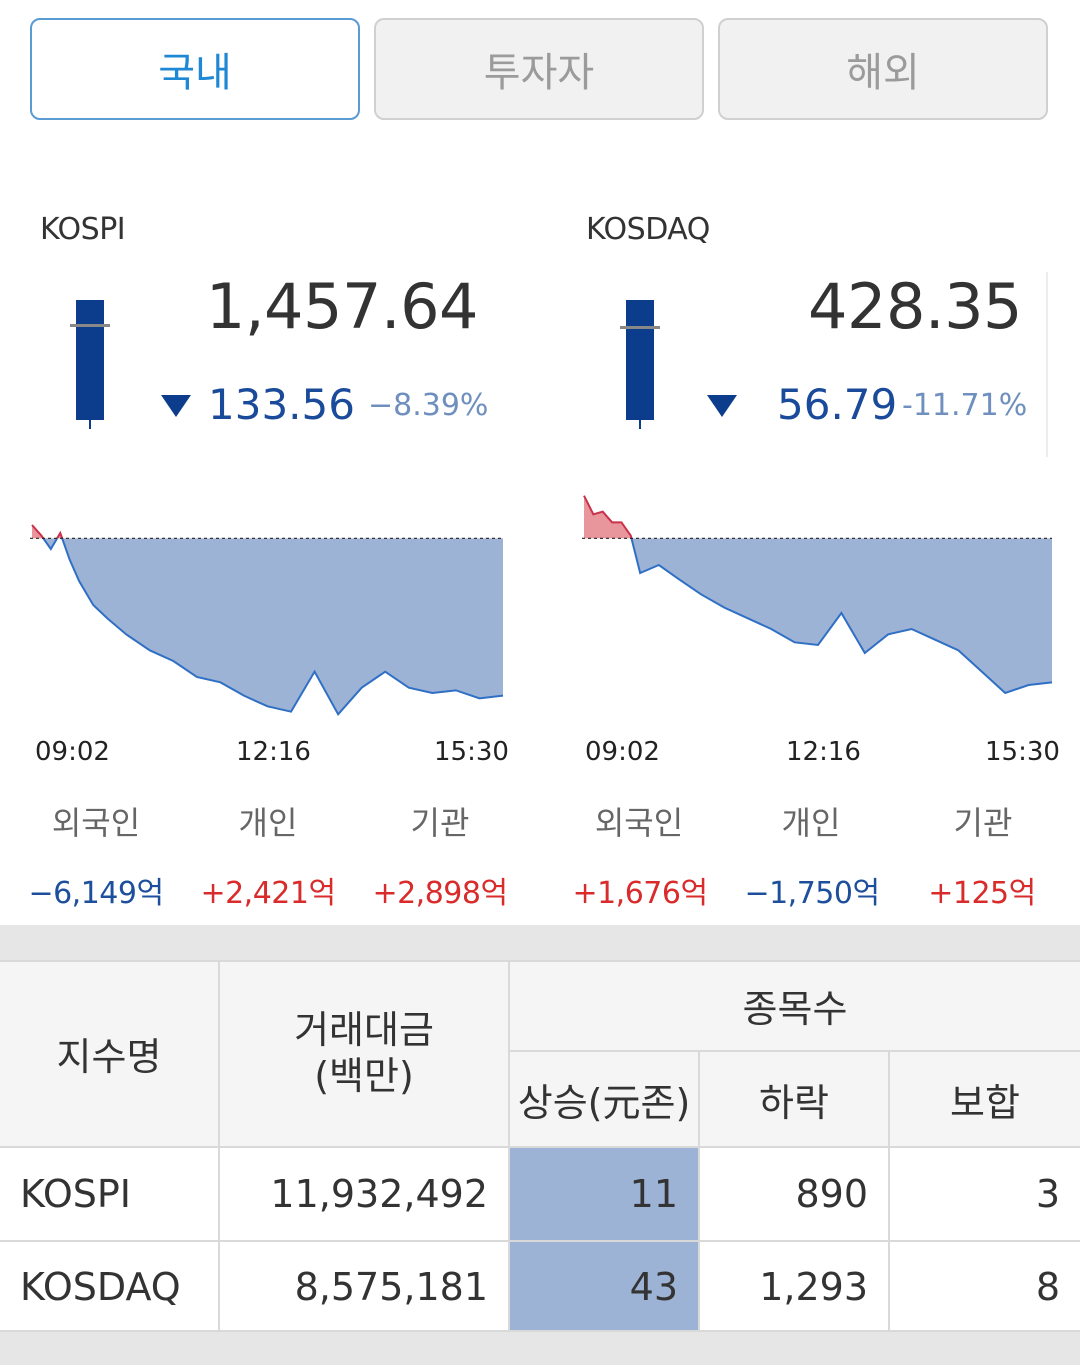 Image resolution: width=1080 pixels, height=1365 pixels. I want to click on tab-overseas: 해외, so click(883, 69).